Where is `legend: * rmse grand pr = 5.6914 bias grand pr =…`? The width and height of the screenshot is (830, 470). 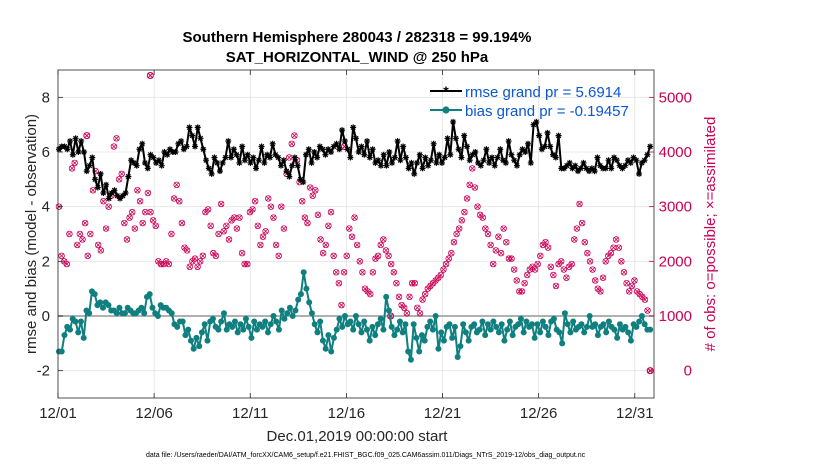
legend: * rmse grand pr = 5.6914 bias grand pr =… is located at coordinates (529, 101).